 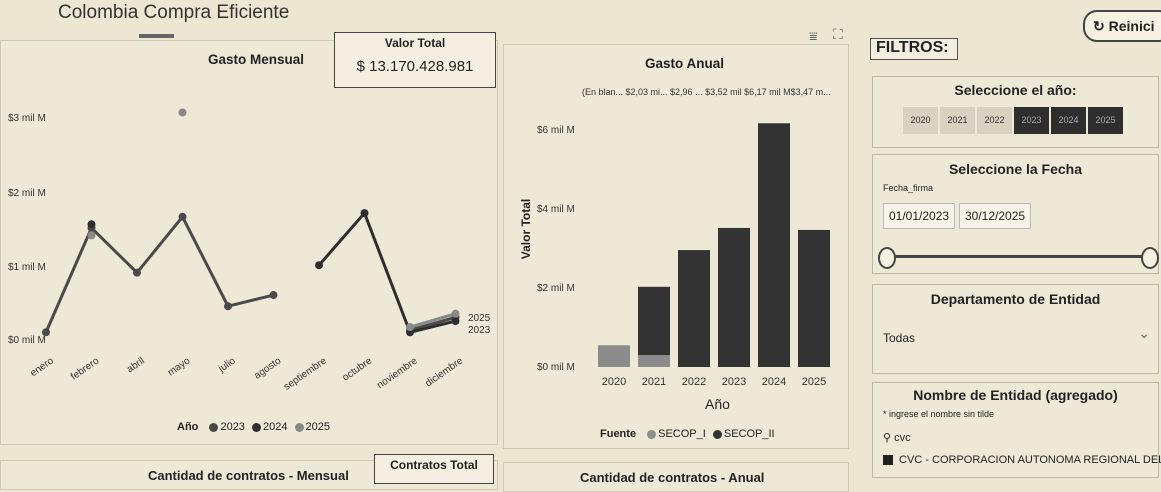 I want to click on year-button-2021: 2021, so click(x=957, y=120).